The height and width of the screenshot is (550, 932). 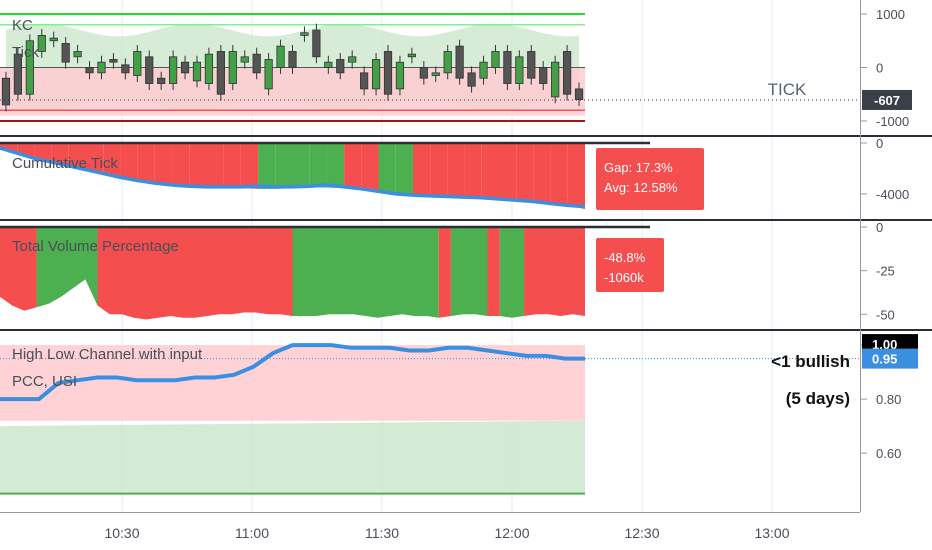 What do you see at coordinates (810, 361) in the screenshot?
I see `bullish-annotation: <1 bullish` at bounding box center [810, 361].